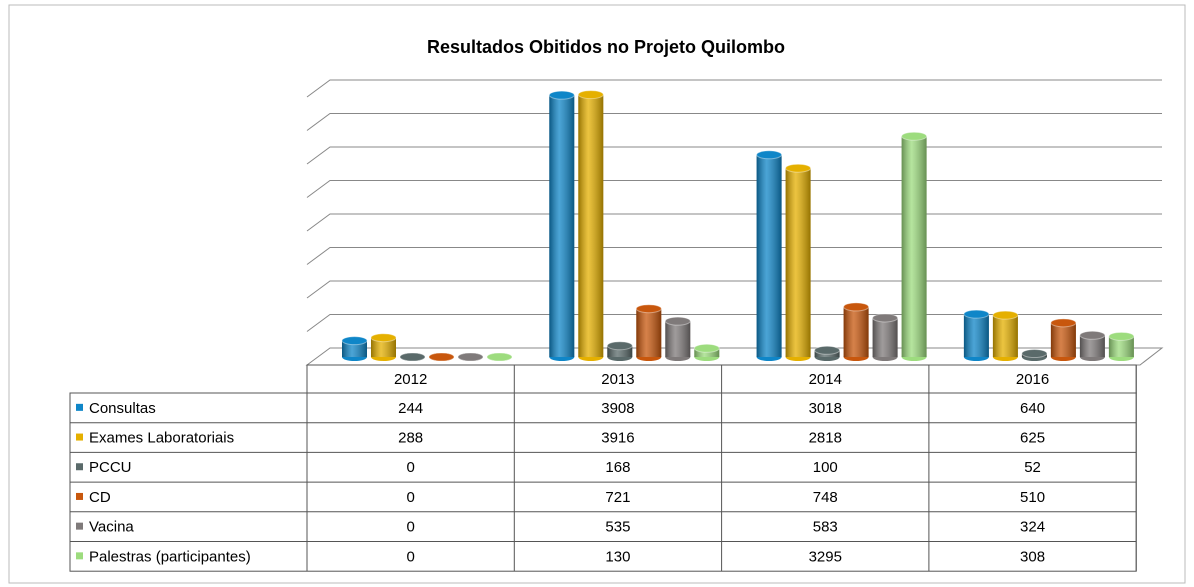  What do you see at coordinates (1032, 497) in the screenshot?
I see `table-value: 510` at bounding box center [1032, 497].